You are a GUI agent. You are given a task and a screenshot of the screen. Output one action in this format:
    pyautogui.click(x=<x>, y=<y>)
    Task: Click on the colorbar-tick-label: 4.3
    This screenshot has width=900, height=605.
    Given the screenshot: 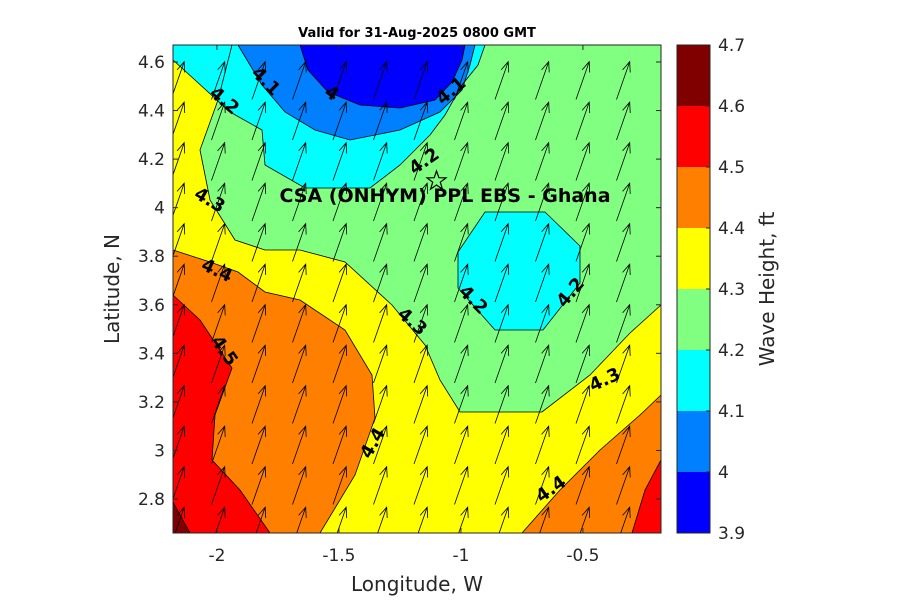 What is the action you would take?
    pyautogui.click(x=731, y=290)
    